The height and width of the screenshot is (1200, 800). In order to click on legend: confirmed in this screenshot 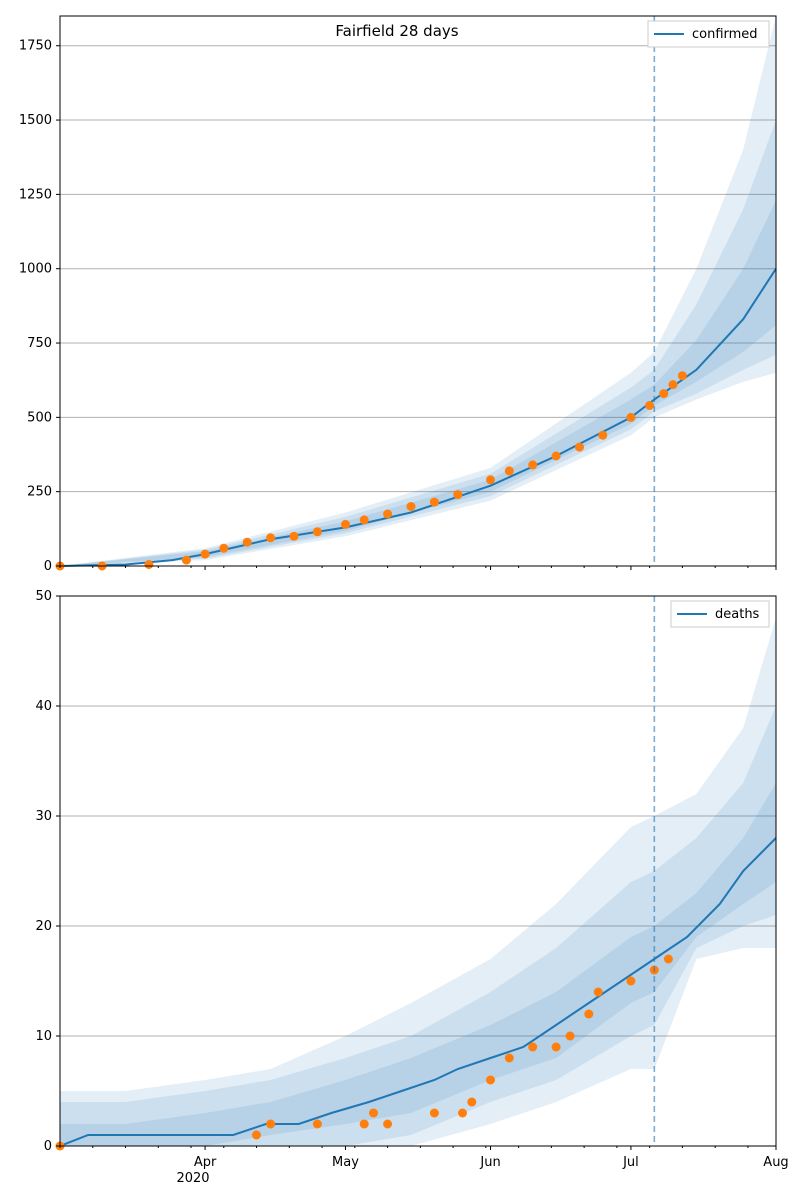, I will do `click(708, 34)`.